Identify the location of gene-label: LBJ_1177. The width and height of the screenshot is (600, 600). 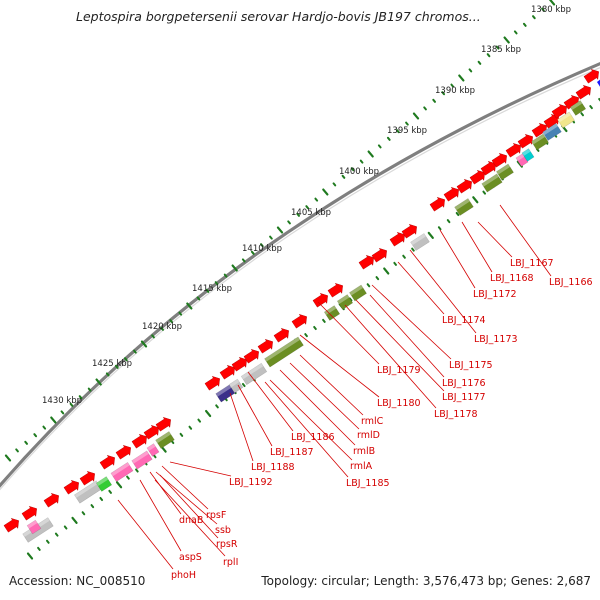
(464, 397).